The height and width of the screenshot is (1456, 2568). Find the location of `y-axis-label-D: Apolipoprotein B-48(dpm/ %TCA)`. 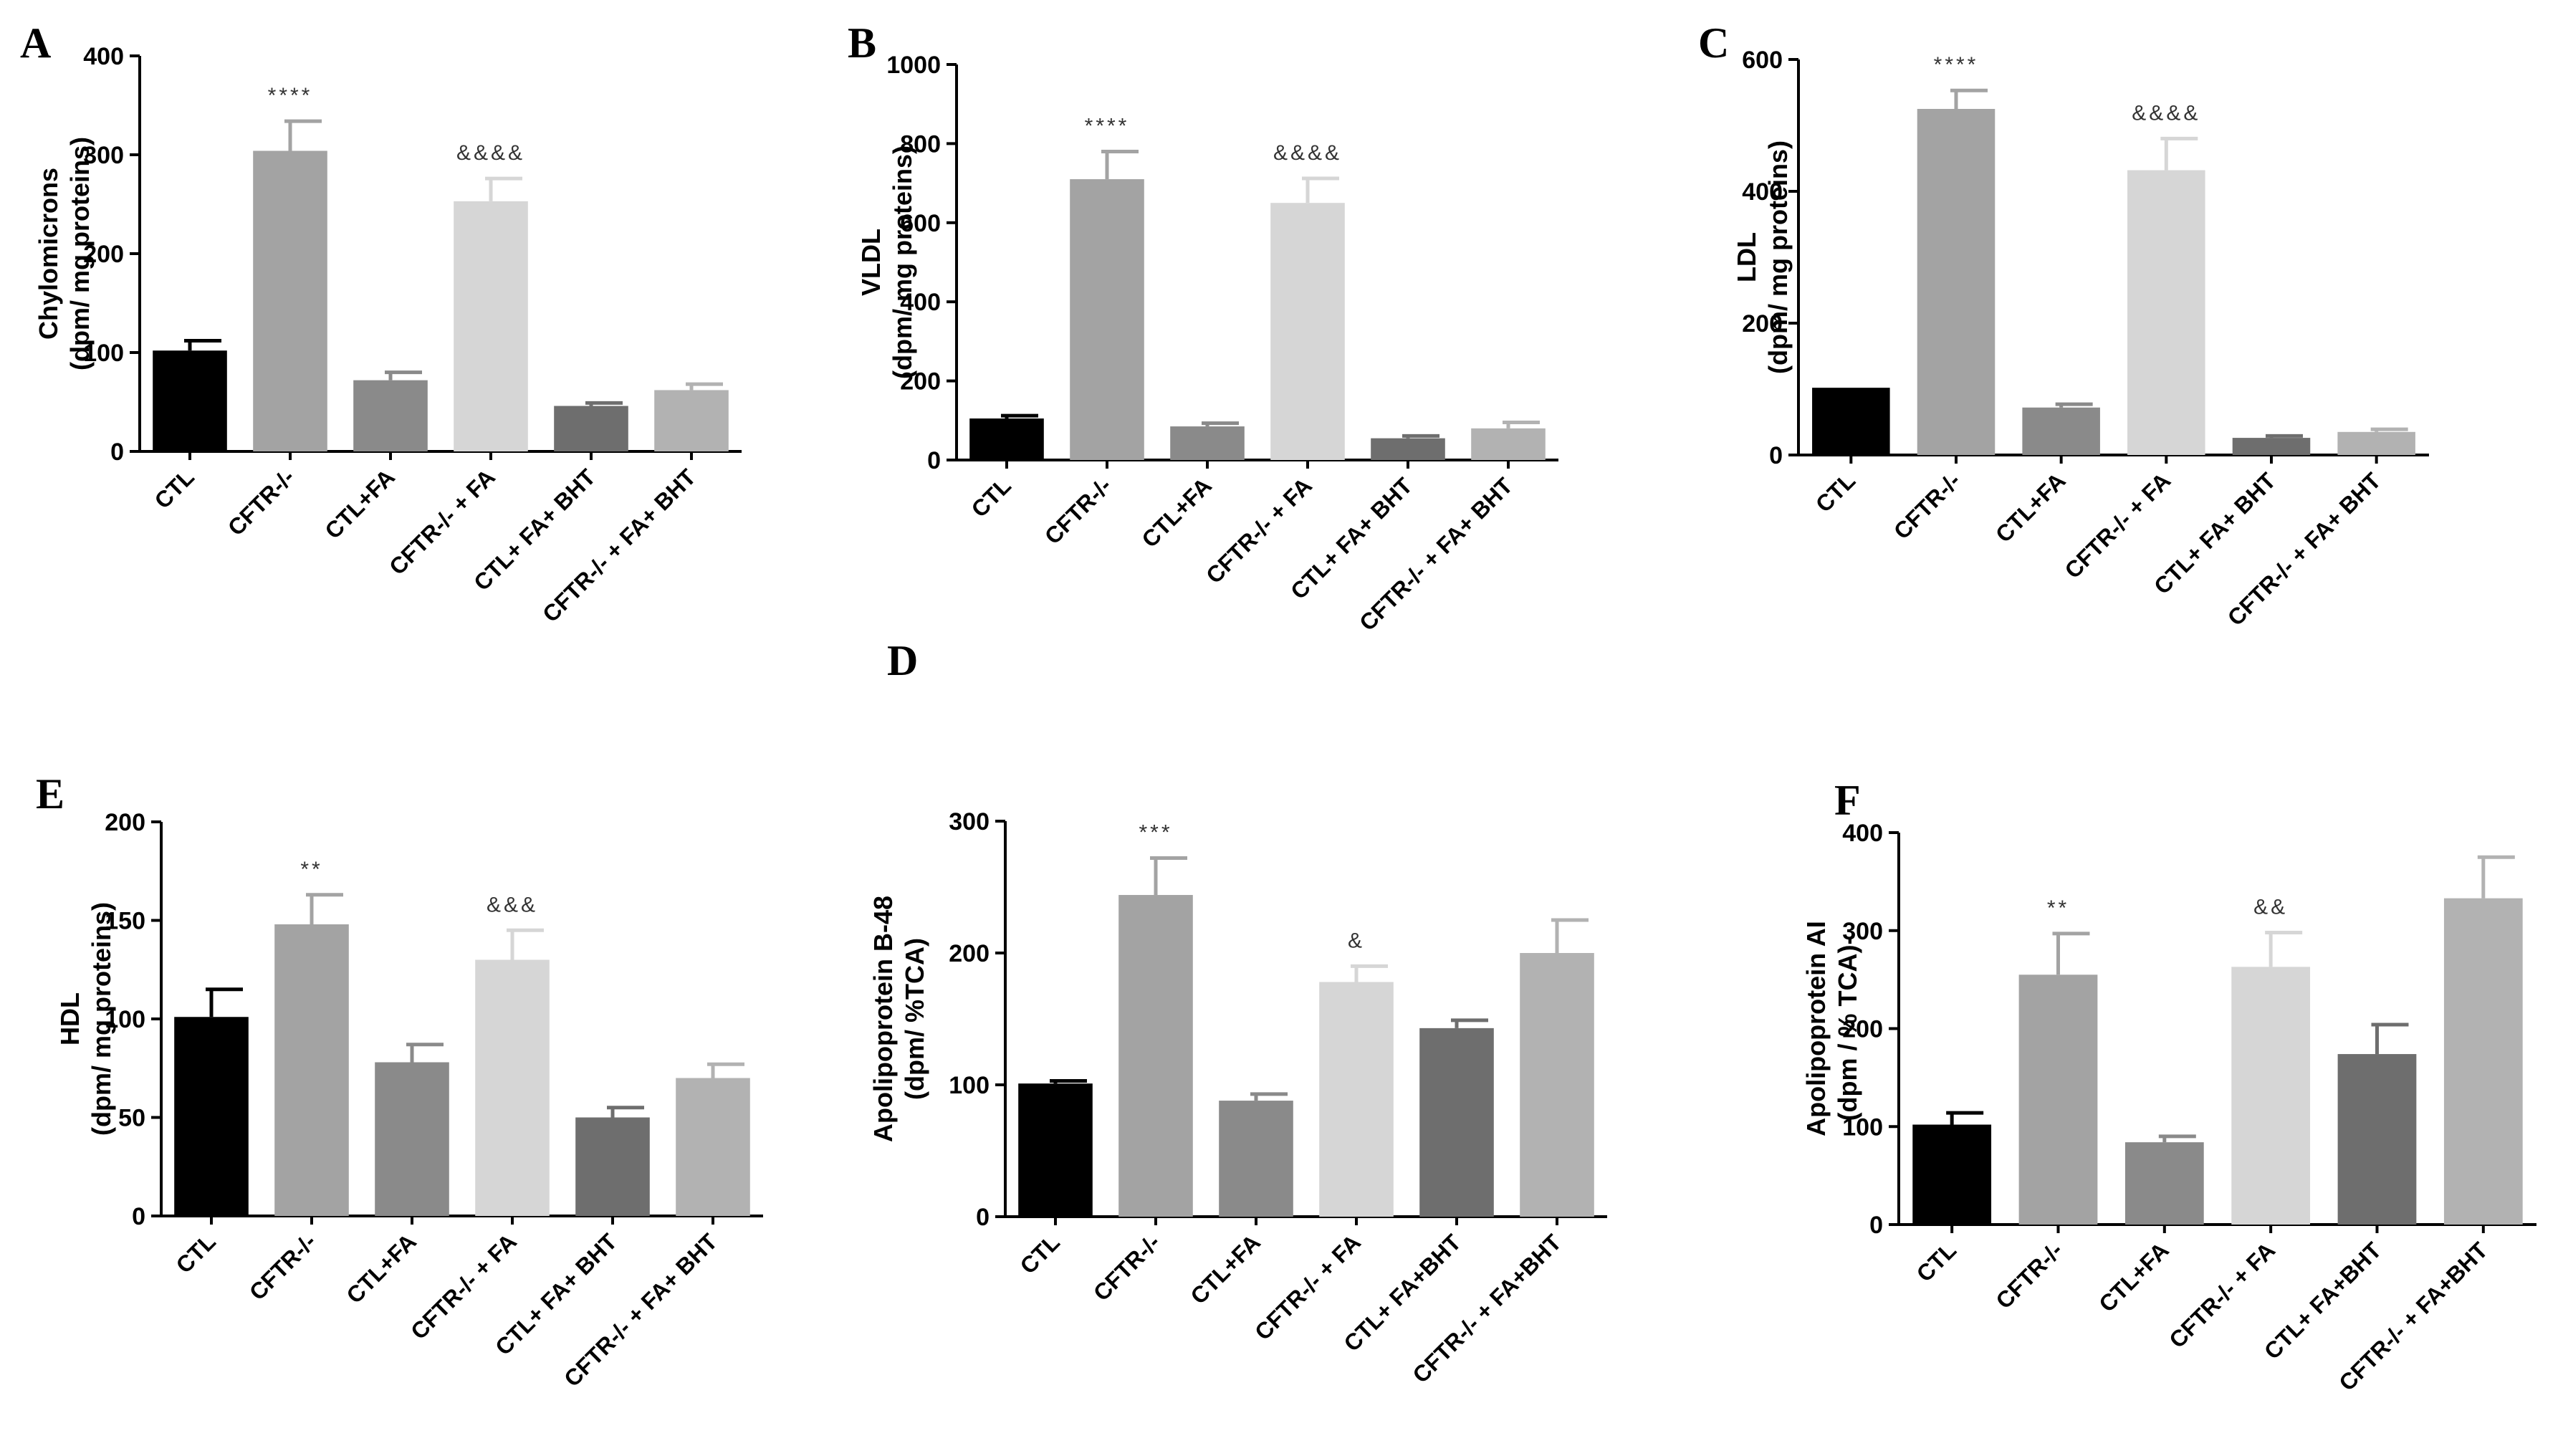

y-axis-label-D: Apolipoprotein B-48(dpm/ %TCA) is located at coordinates (898, 1019).